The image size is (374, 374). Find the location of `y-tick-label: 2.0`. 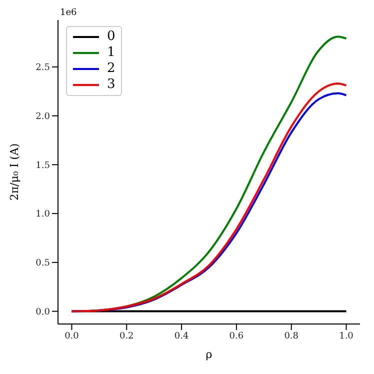

y-tick-label: 2.0 is located at coordinates (43, 117).